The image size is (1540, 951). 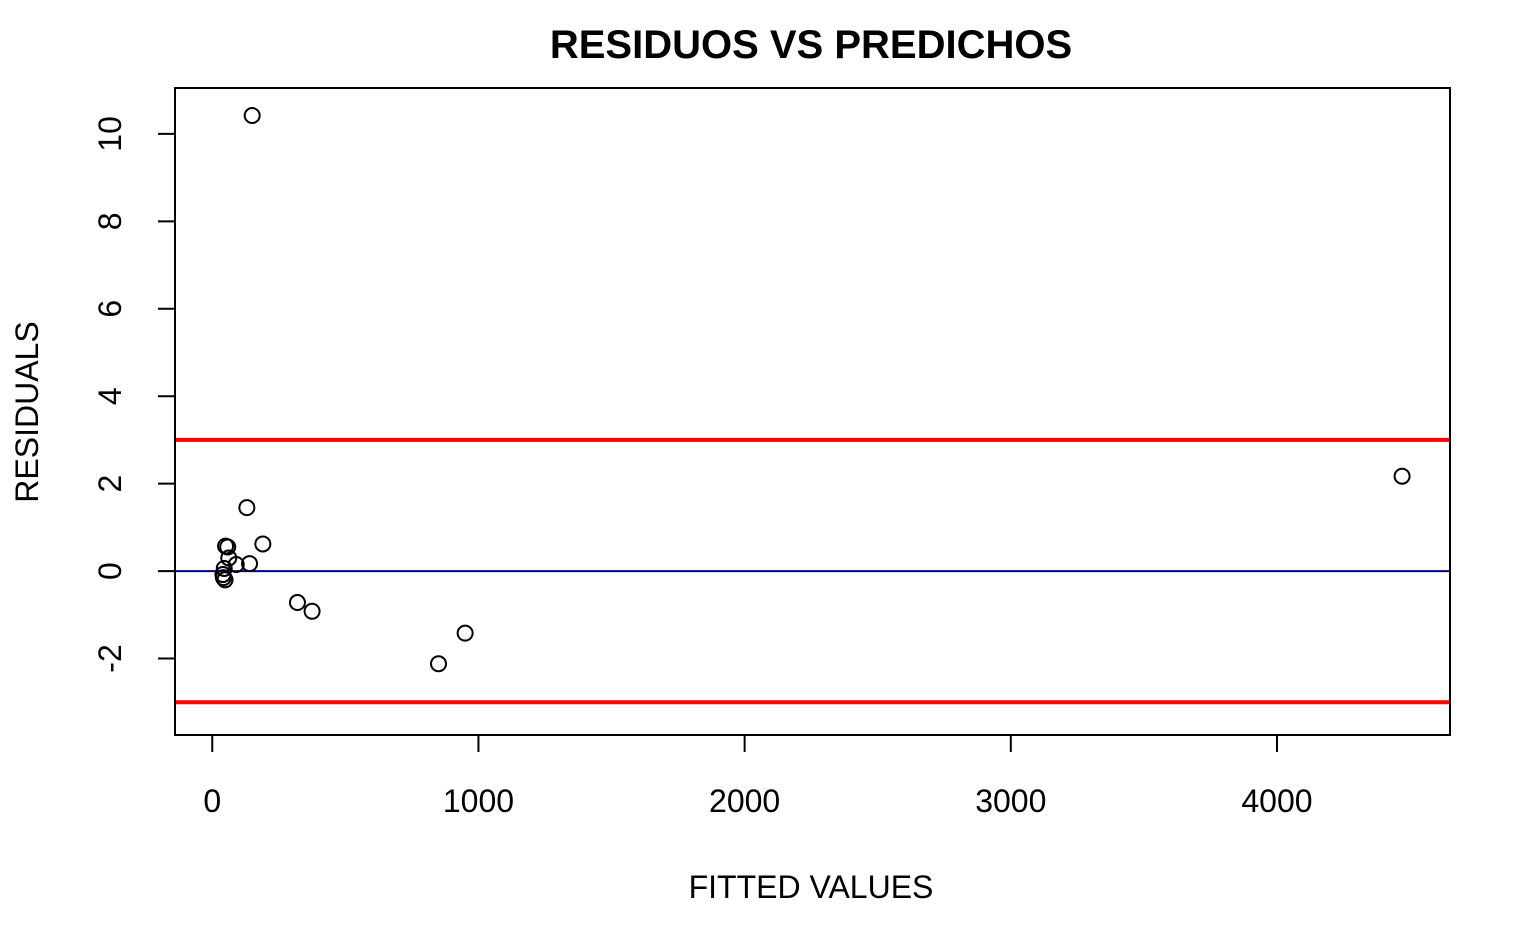 I want to click on y-tick-label: -2, so click(x=110, y=658).